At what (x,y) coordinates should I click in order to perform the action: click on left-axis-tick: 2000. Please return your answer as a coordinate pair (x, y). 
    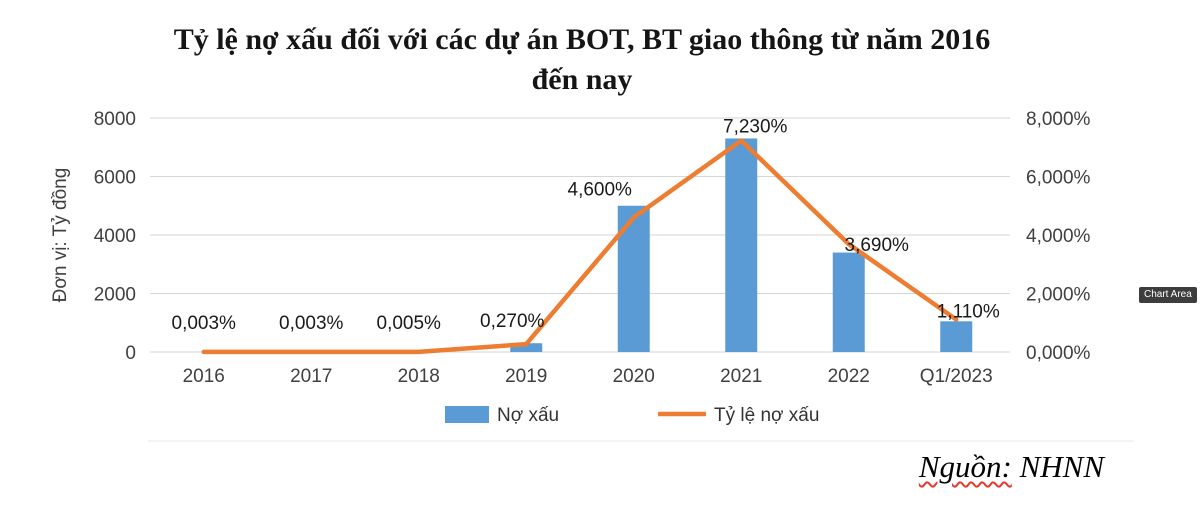
    Looking at the image, I should click on (115, 295).